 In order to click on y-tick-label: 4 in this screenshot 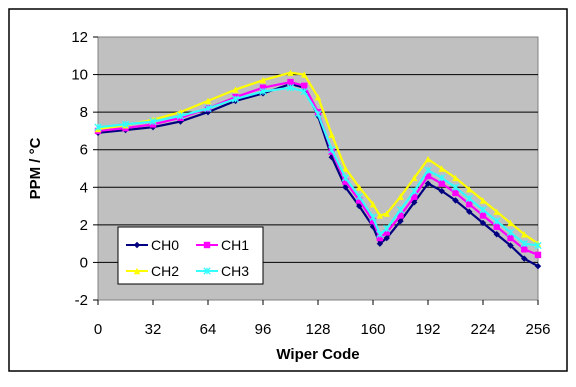, I will do `click(84, 187)`.